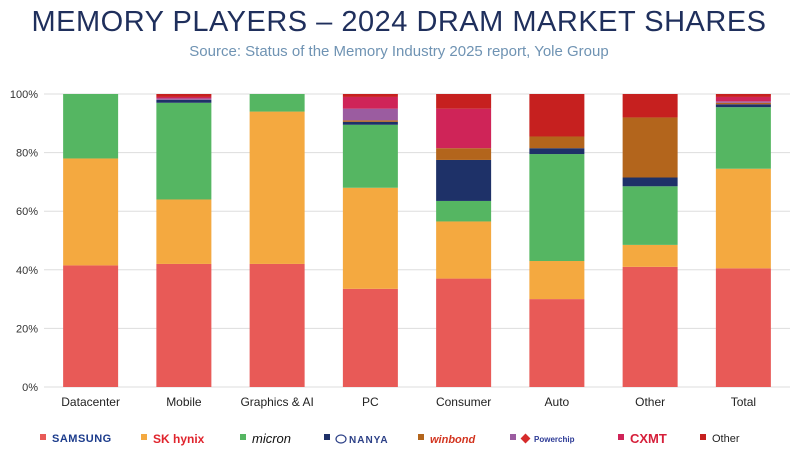  I want to click on y-tick-label: 0%, so click(30, 388).